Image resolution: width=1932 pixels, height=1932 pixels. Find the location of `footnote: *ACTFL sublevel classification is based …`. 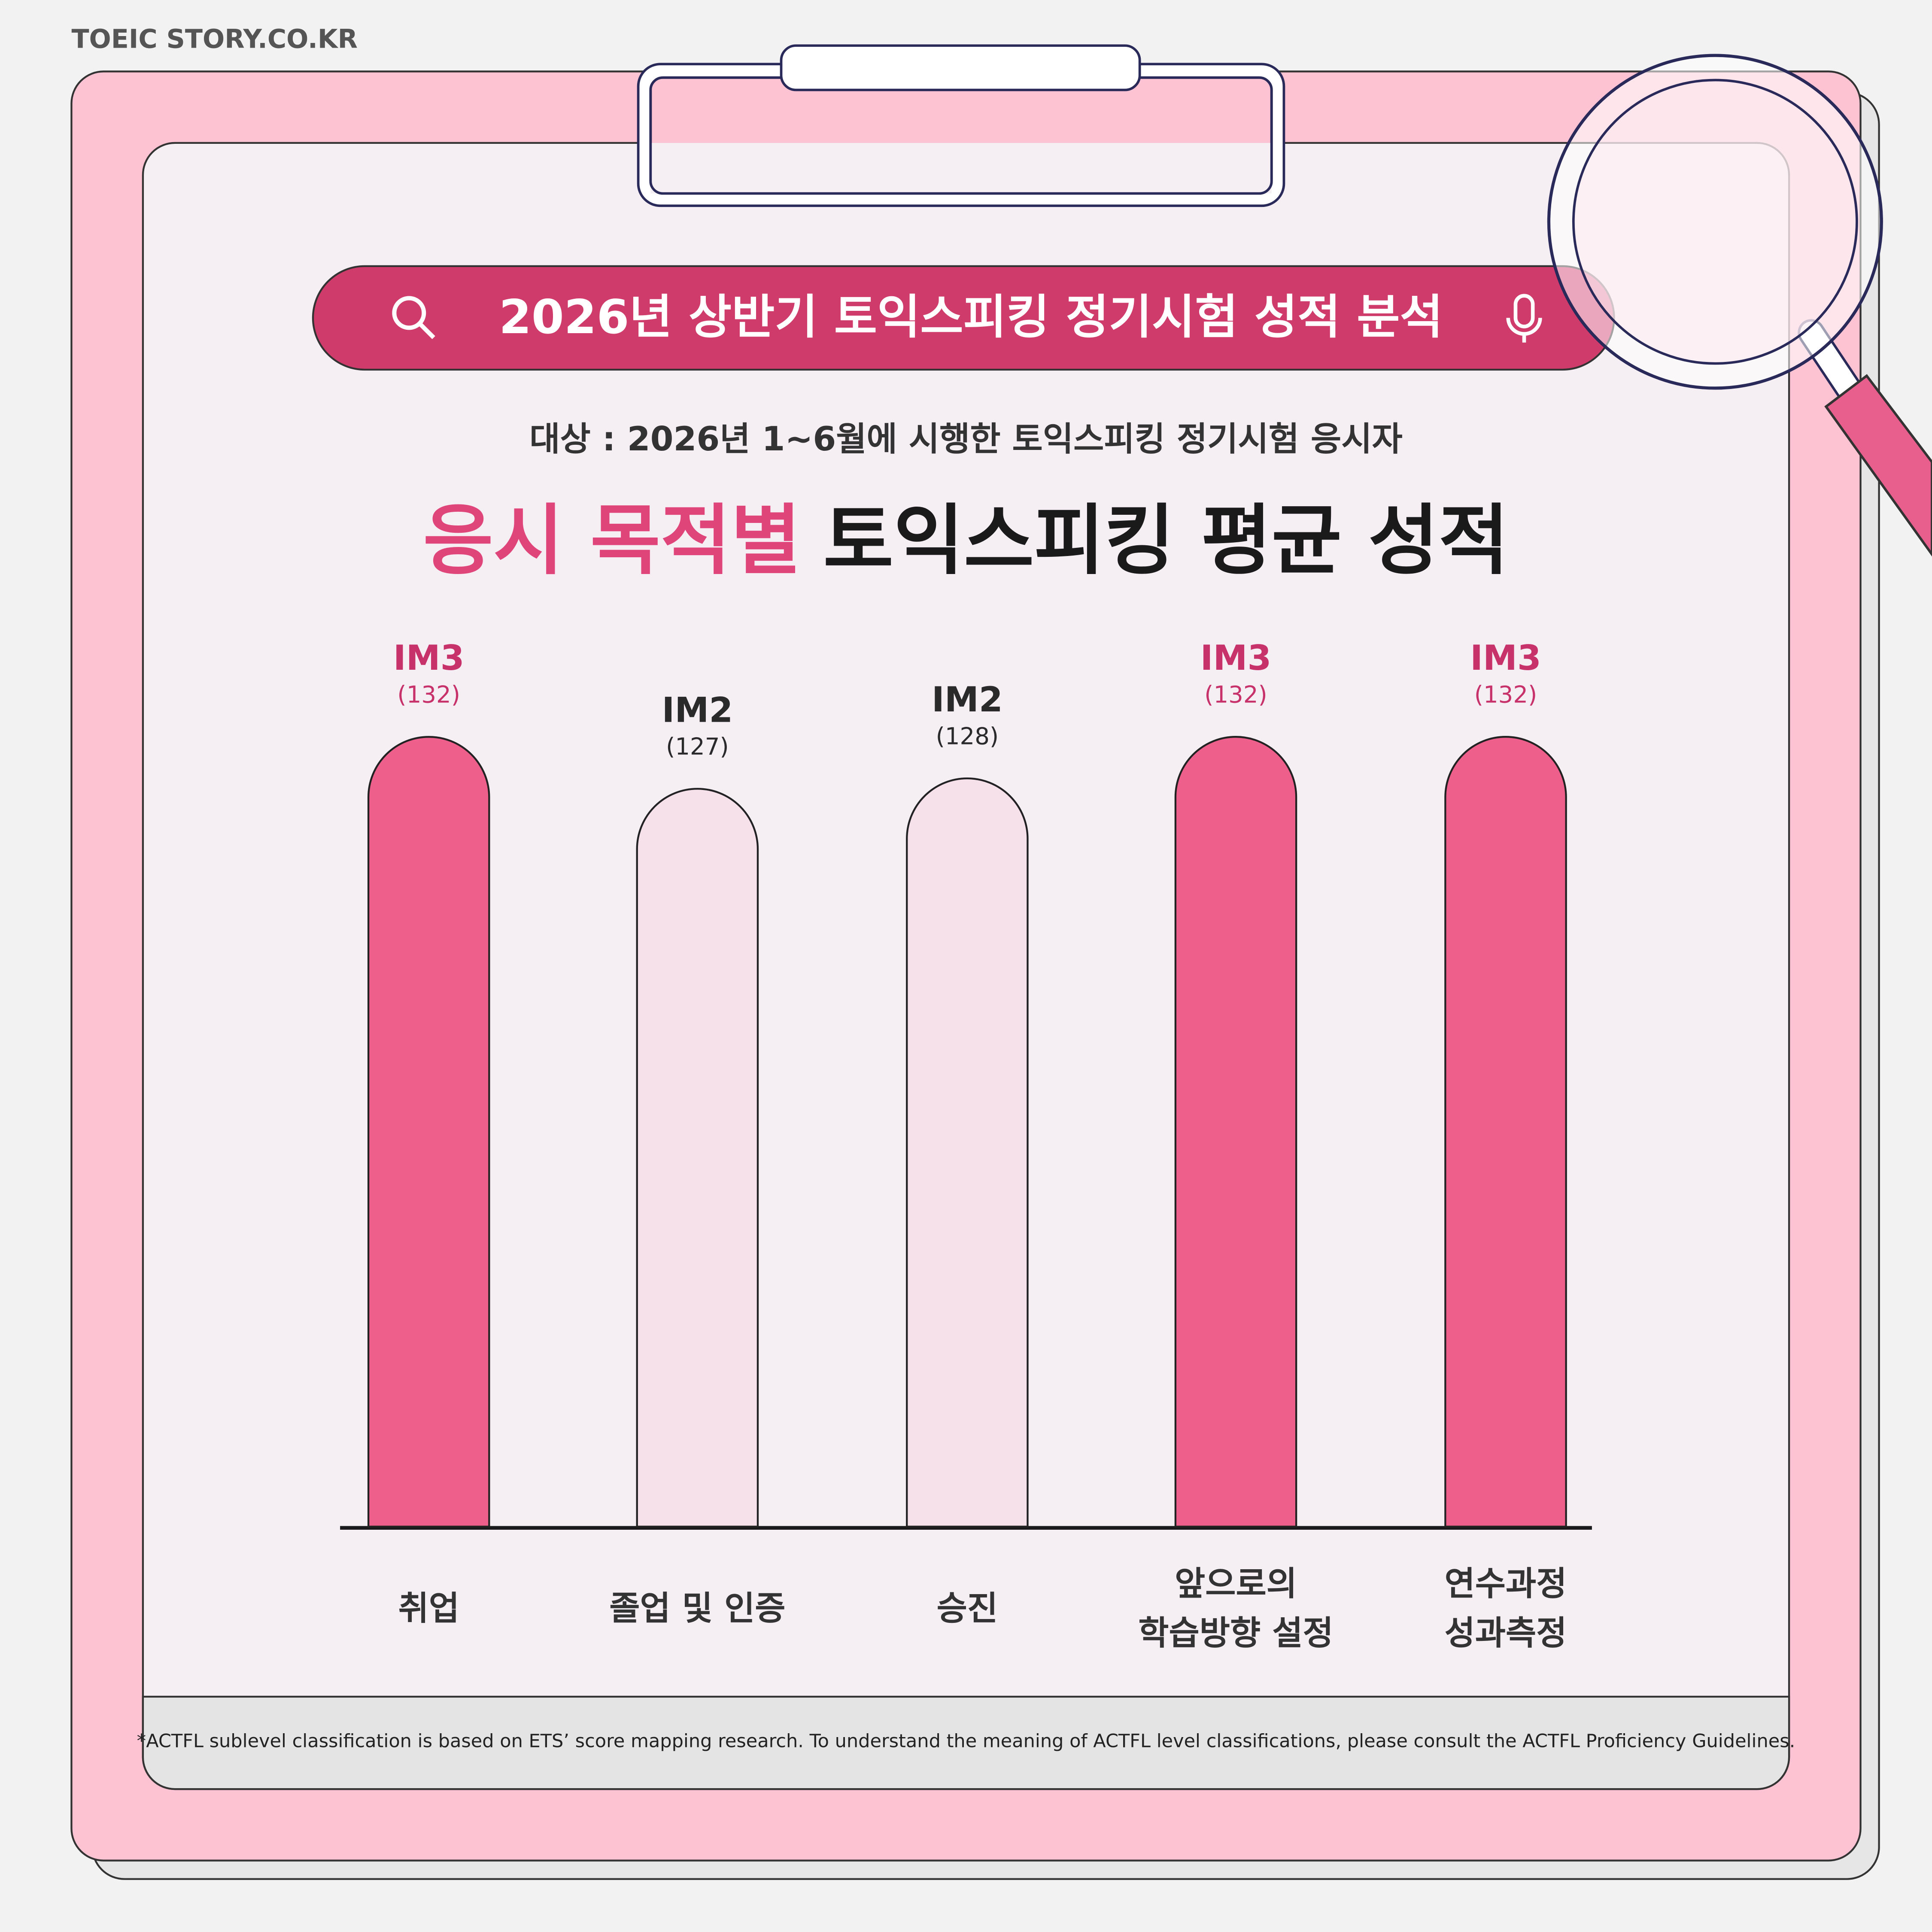

footnote: *ACTFL sublevel classification is based … is located at coordinates (966, 1741).